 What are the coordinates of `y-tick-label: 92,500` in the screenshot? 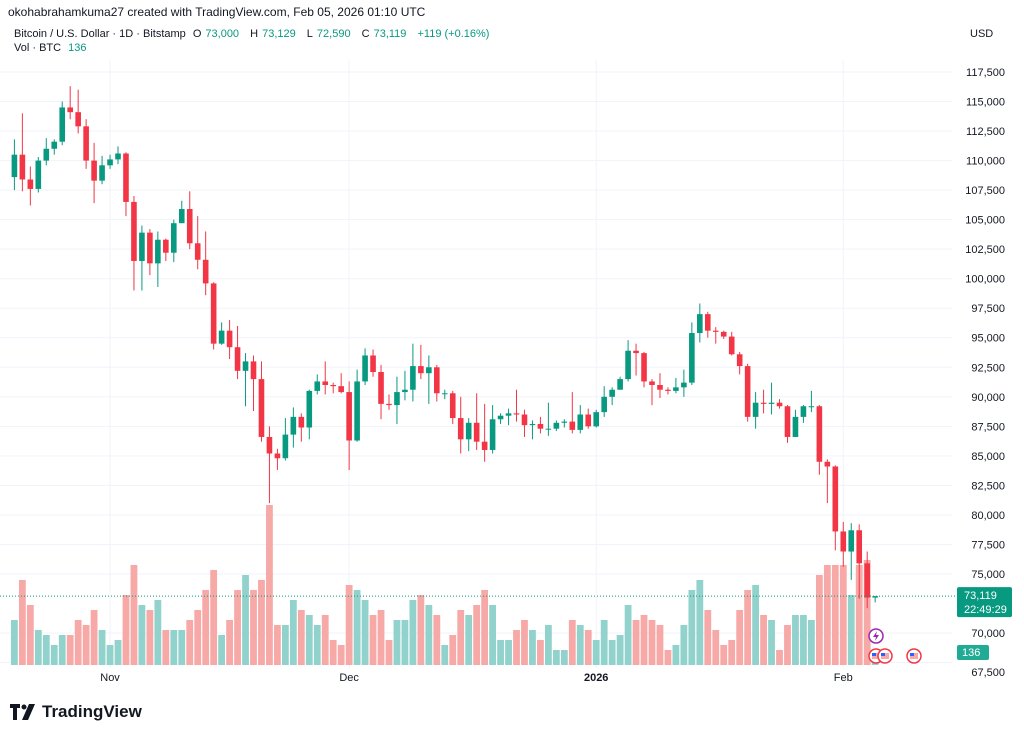 It's located at (988, 368).